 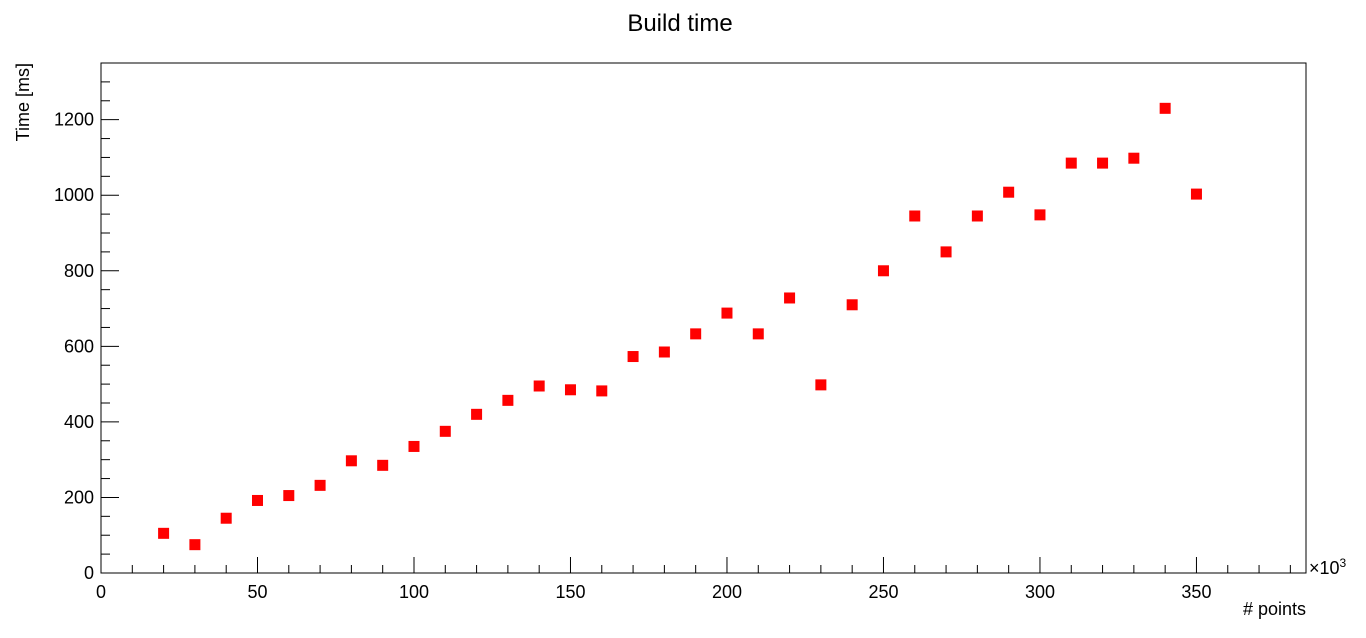 I want to click on x-tick-label: 250, so click(x=883, y=592).